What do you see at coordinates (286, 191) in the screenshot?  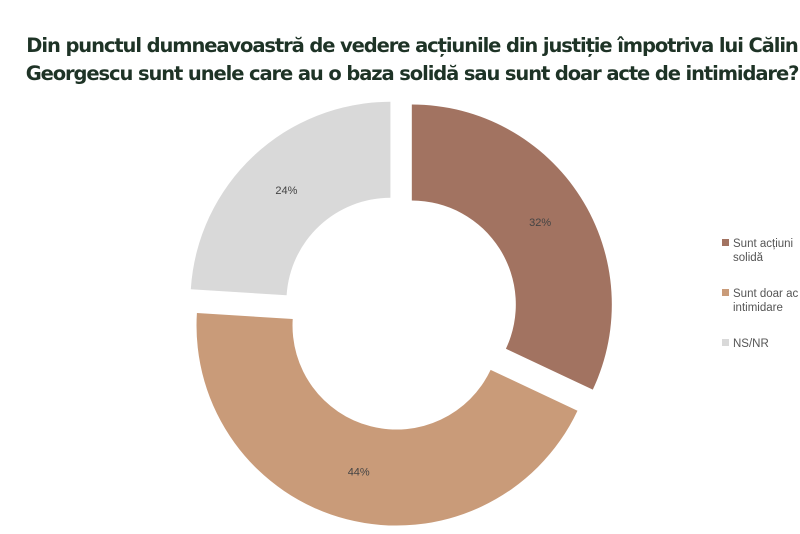 I see `data-label: 24%` at bounding box center [286, 191].